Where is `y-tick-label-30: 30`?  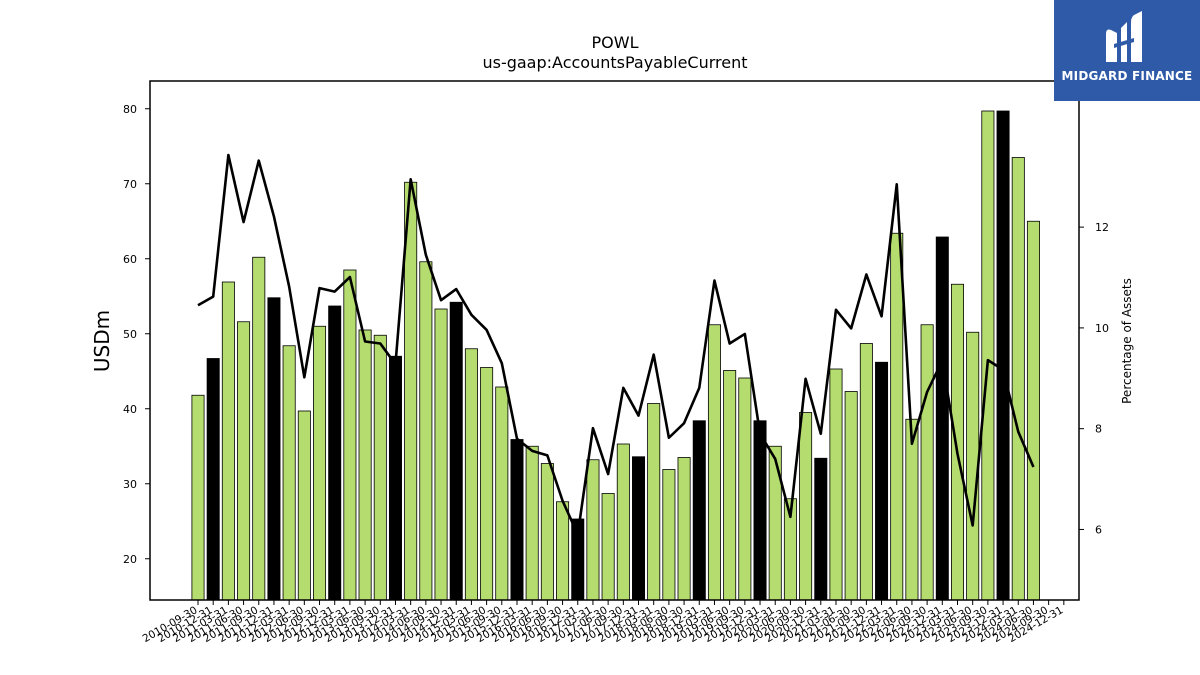
y-tick-label-30: 30 is located at coordinates (130, 484).